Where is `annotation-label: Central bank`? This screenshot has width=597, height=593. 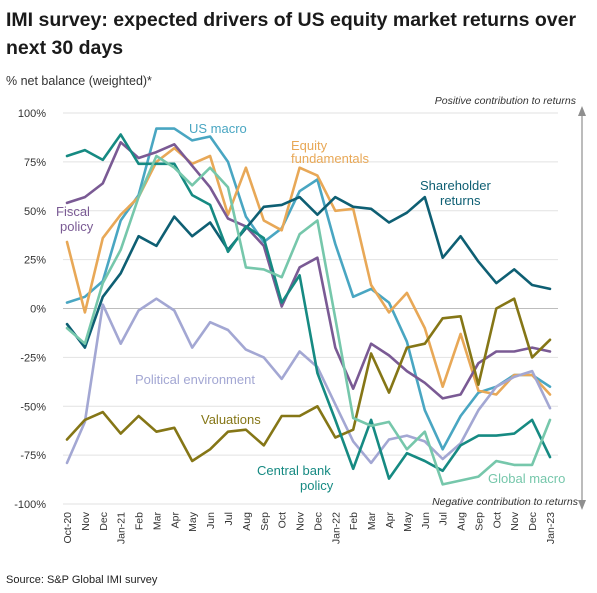
annotation-label: Central bank is located at coordinates (294, 470).